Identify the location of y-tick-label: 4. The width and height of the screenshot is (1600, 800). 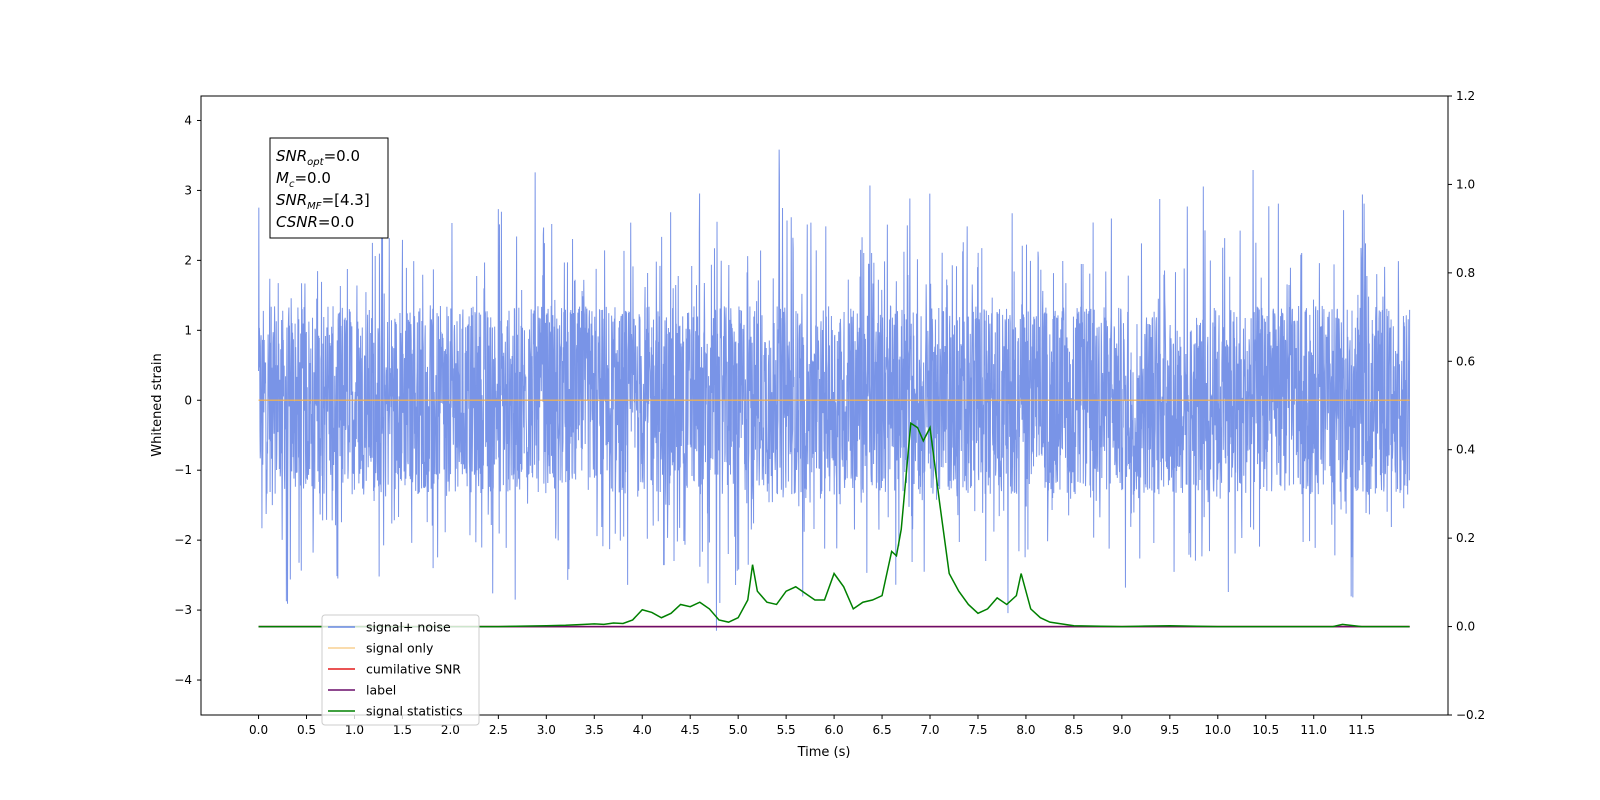
(188, 120).